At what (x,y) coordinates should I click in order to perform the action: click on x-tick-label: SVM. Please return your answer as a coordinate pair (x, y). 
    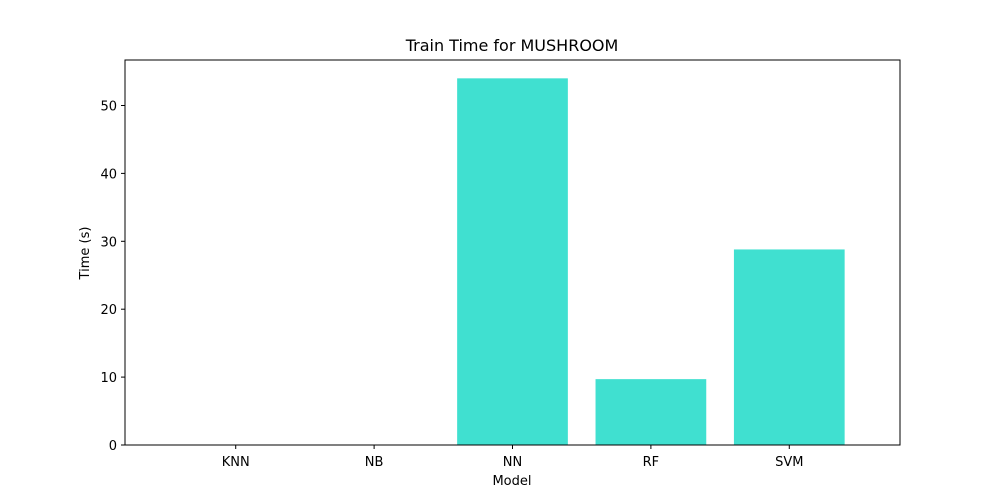
    Looking at the image, I should click on (789, 462).